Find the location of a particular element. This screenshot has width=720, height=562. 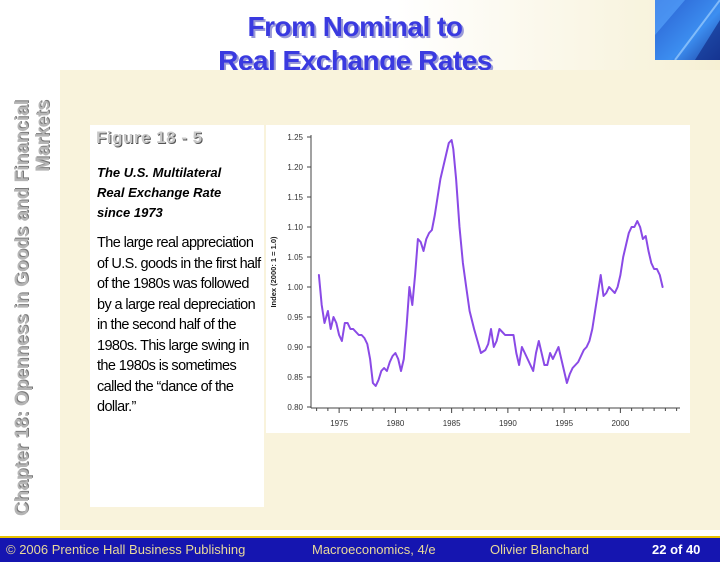

y-tick-label: 1.25 is located at coordinates (295, 137).